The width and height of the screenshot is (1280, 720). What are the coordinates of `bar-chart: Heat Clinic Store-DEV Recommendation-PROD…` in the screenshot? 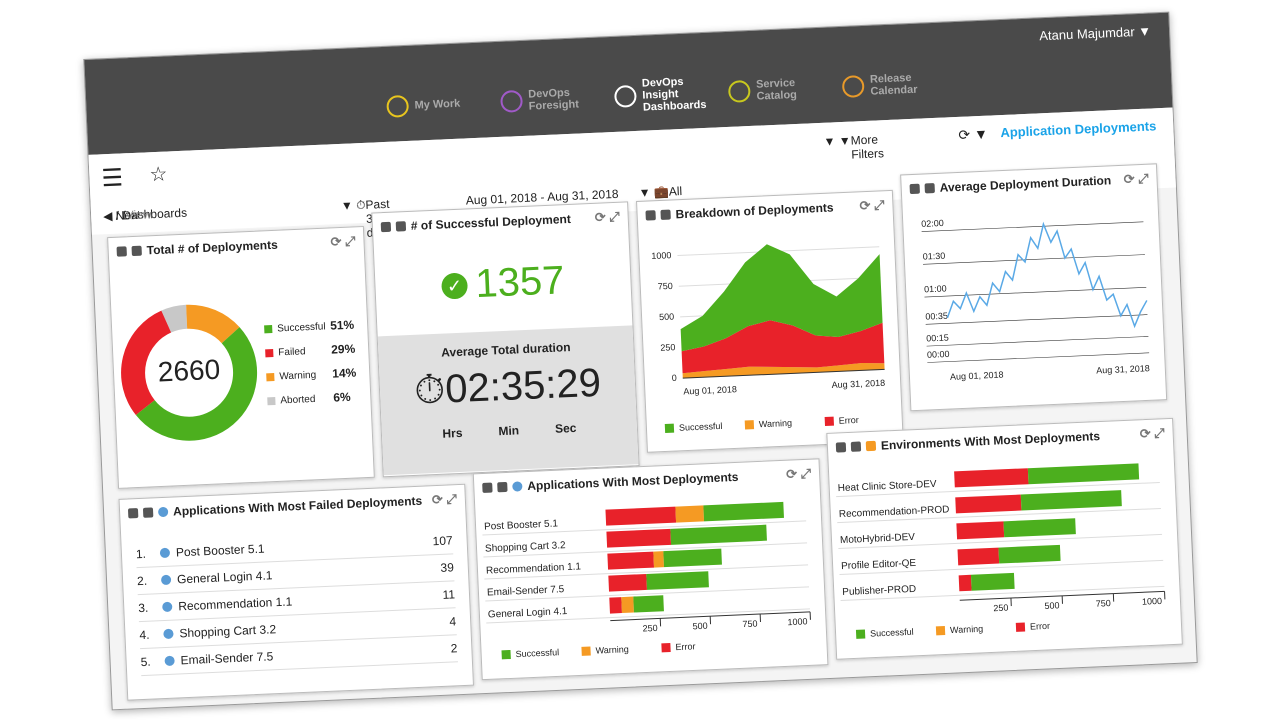 It's located at (1001, 551).